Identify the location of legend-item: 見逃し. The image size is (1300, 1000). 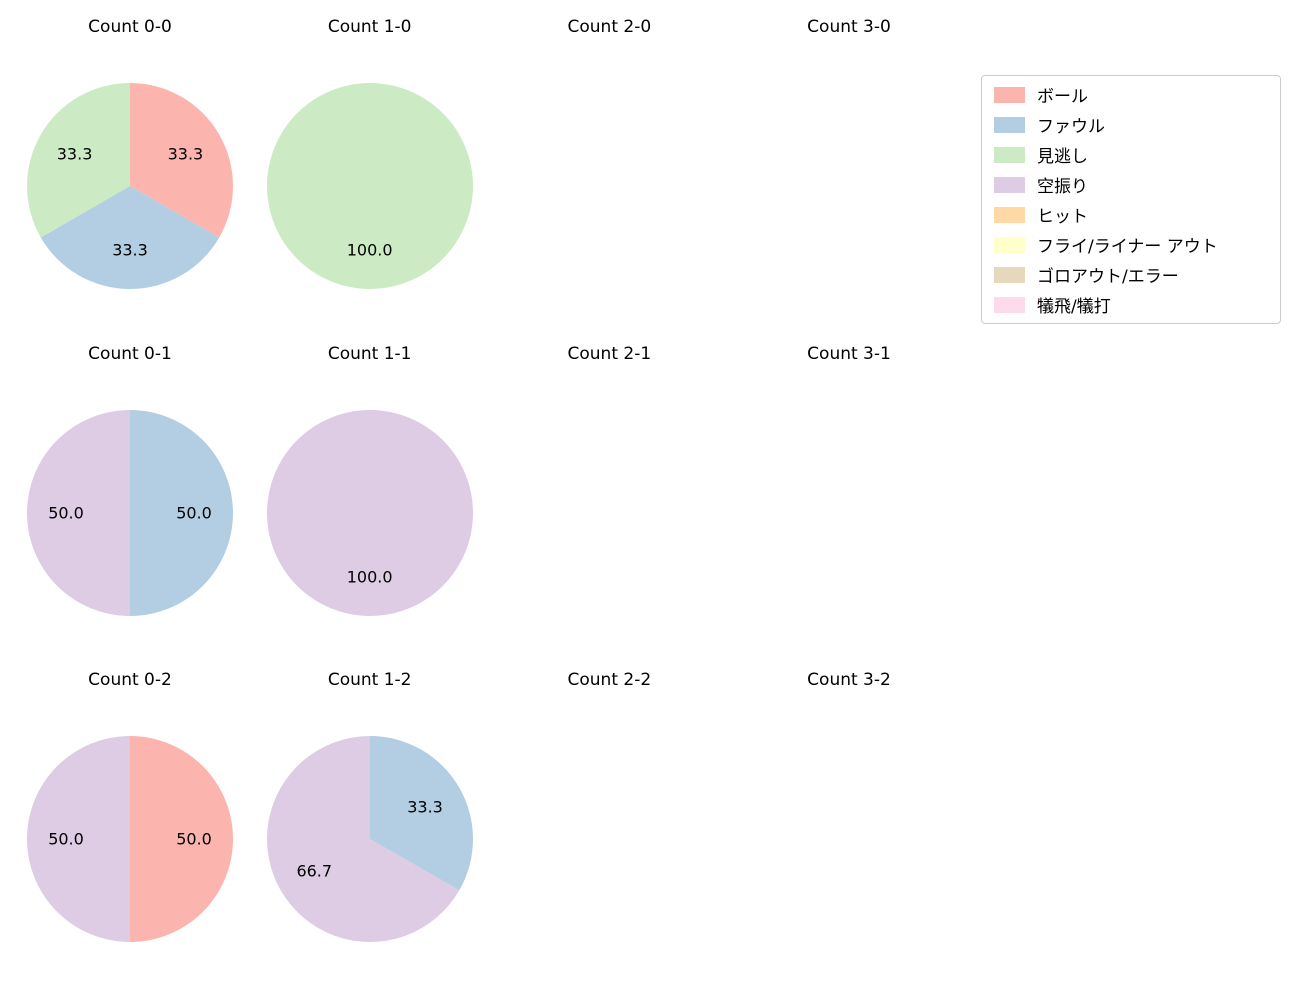
(1131, 156).